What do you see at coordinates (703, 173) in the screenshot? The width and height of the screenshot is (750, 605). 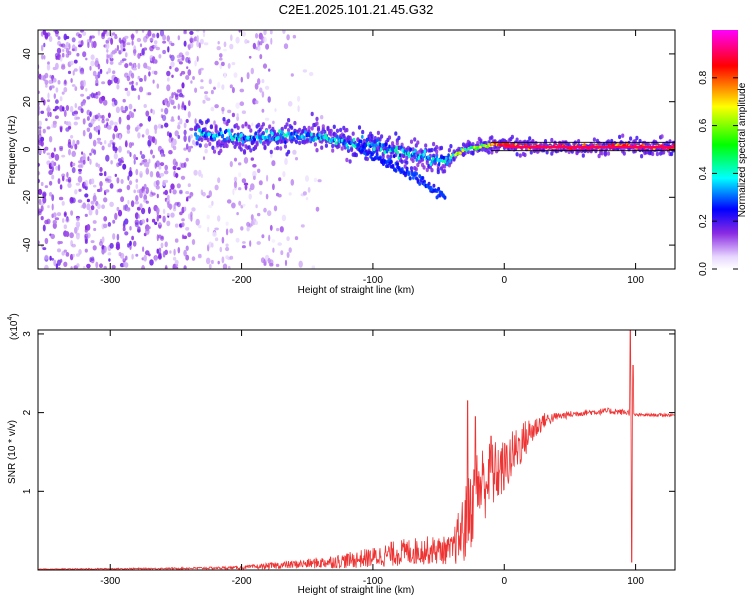 I see `colorbar-tick-label: 0.4` at bounding box center [703, 173].